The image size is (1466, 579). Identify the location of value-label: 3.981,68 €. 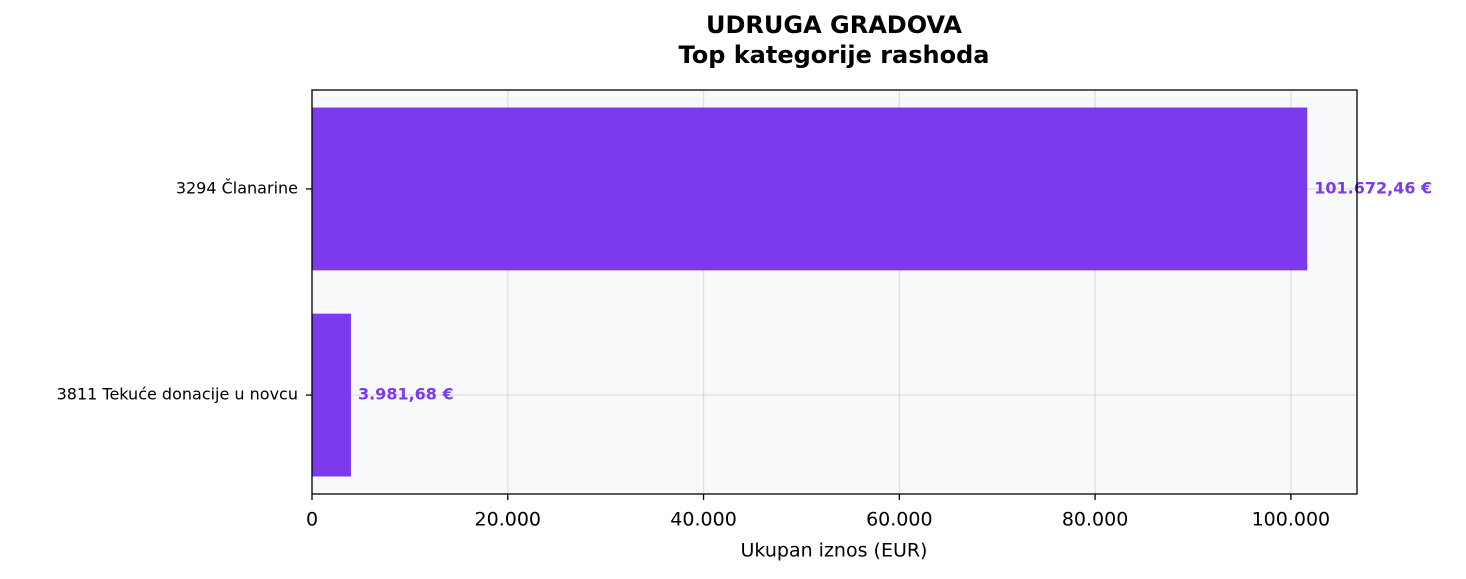
(406, 394).